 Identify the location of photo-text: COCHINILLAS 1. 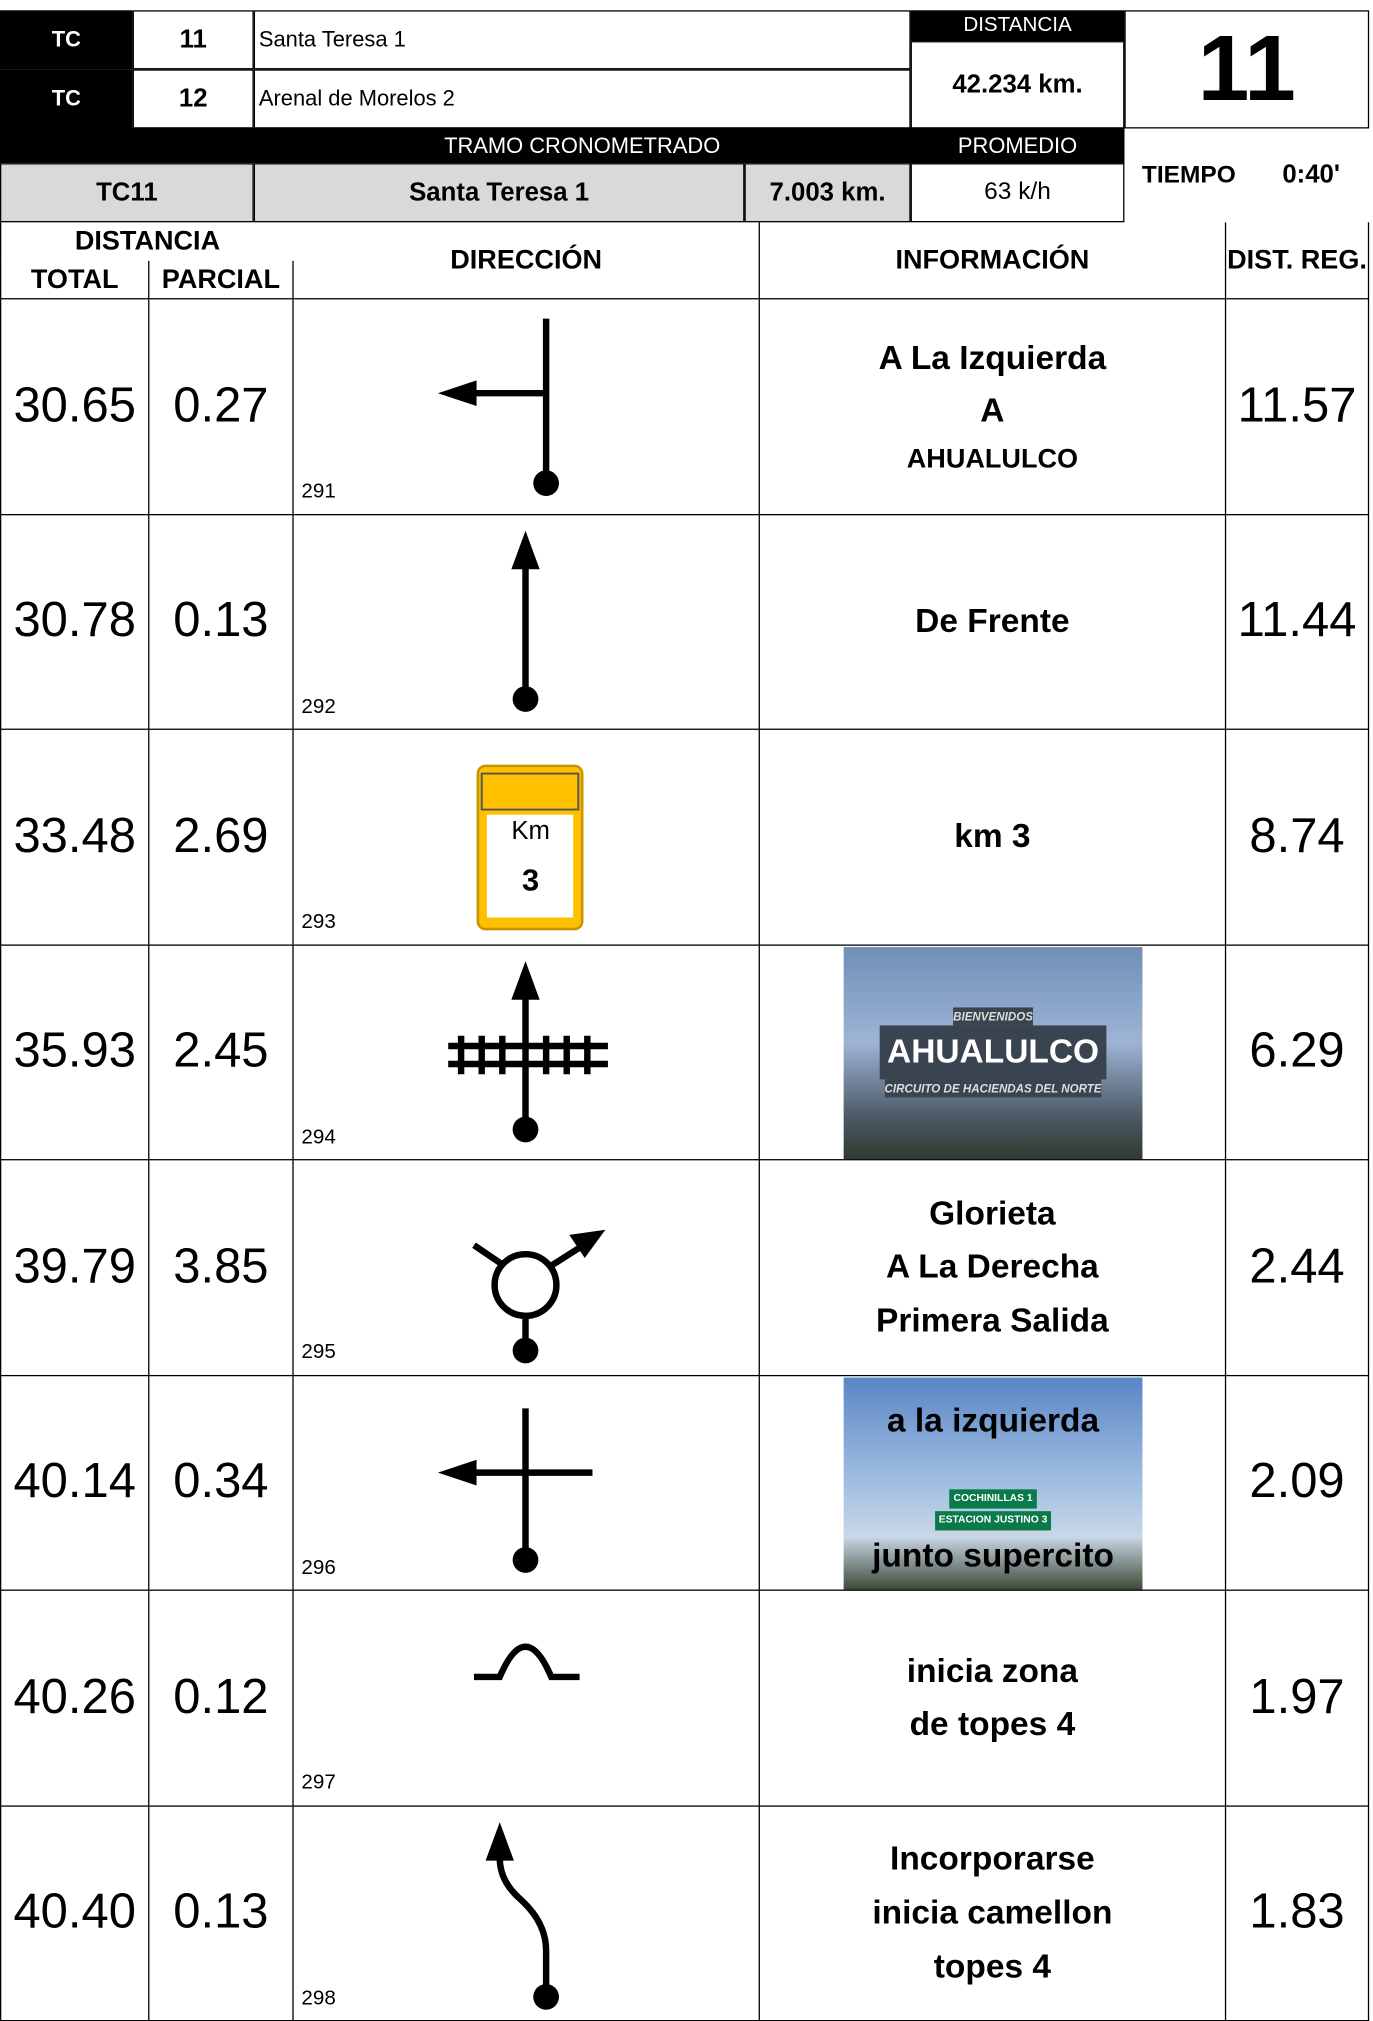
(993, 1499).